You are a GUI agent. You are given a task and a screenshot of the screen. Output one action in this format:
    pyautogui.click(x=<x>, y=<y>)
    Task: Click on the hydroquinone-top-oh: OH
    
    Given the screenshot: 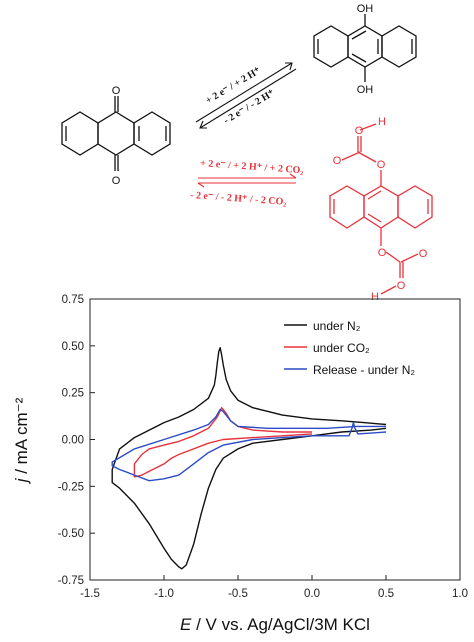 What is the action you would take?
    pyautogui.click(x=365, y=9)
    